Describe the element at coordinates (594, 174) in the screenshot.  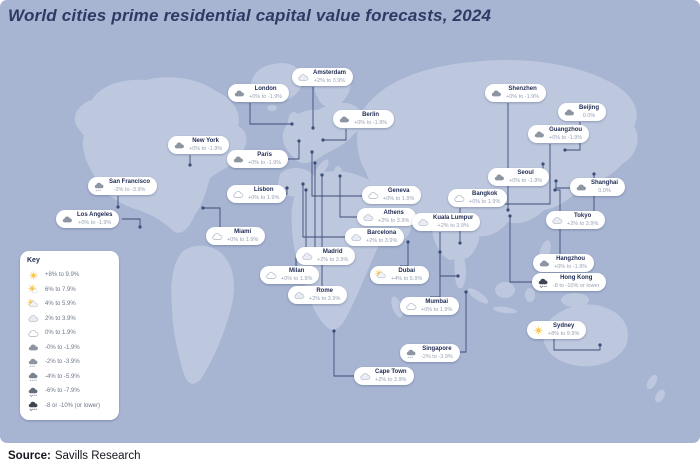
I see `city-dot-tokyo` at that location.